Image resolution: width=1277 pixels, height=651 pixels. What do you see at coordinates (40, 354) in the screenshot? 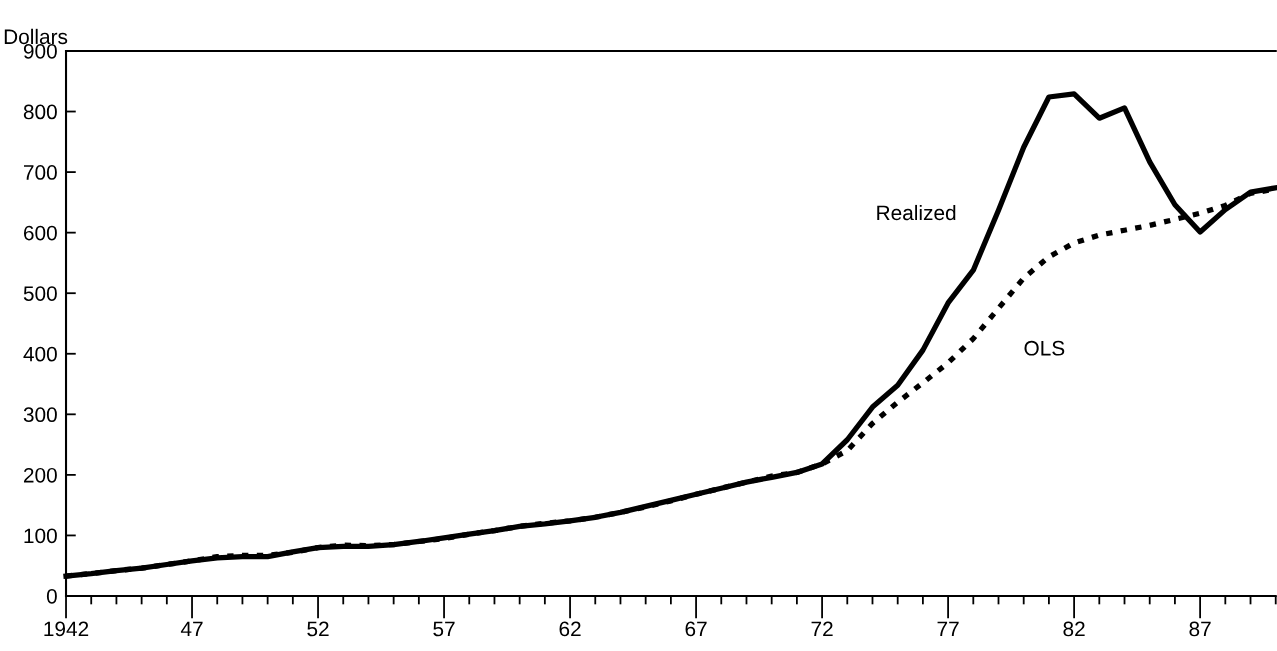
I see `y-tick-label: 400` at bounding box center [40, 354].